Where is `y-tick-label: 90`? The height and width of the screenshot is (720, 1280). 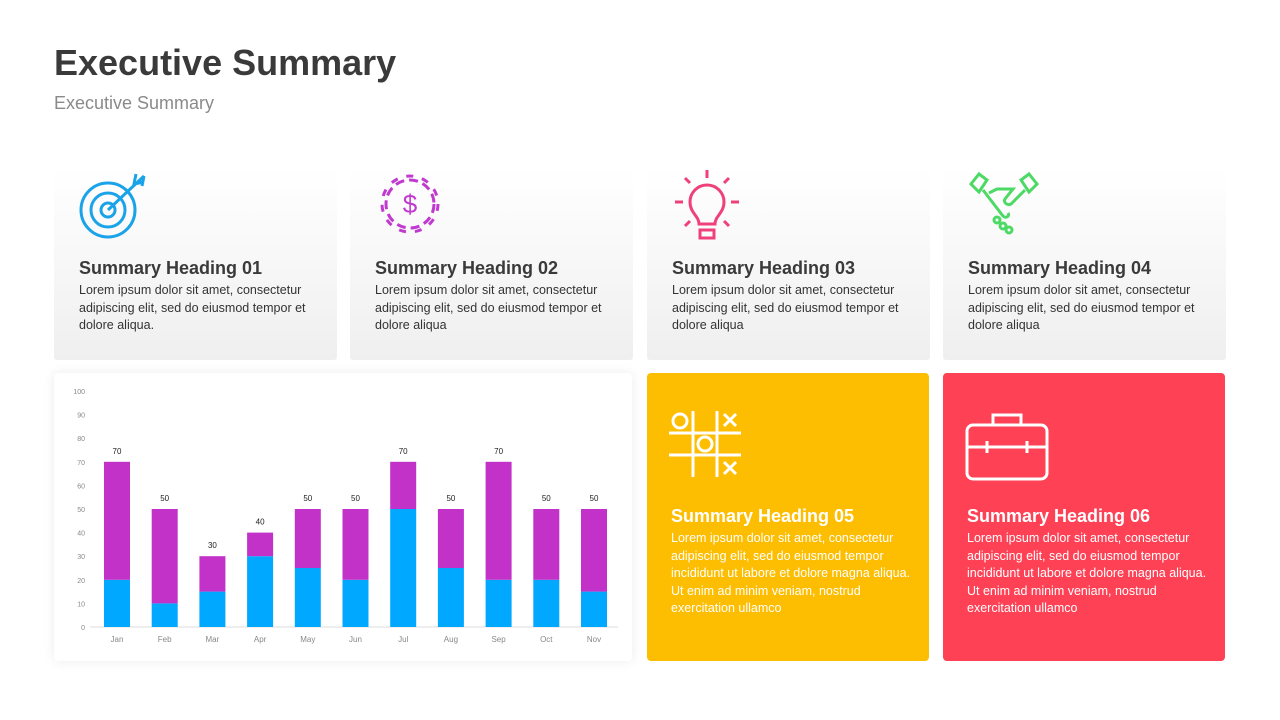
y-tick-label: 90 is located at coordinates (81, 416).